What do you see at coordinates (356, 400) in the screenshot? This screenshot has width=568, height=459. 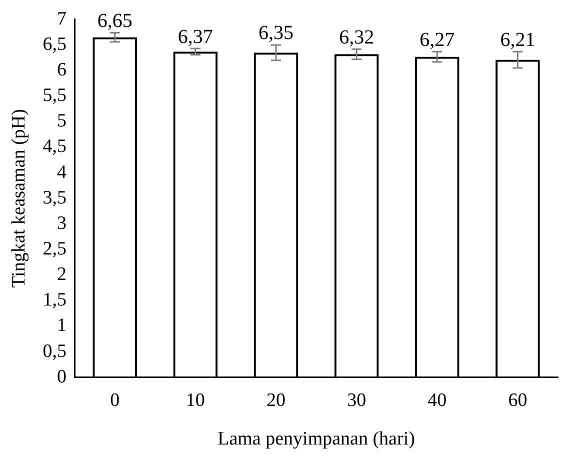 I see `x-tick-label: 30` at bounding box center [356, 400].